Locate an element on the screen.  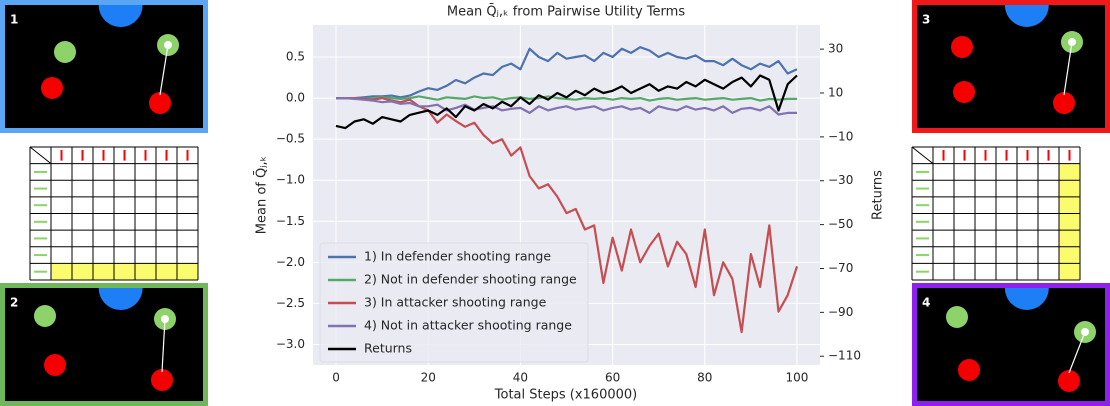
chart-title: Mean Q̄ⱼ,ₖ from Pairwise Utility Terms is located at coordinates (566, 11).